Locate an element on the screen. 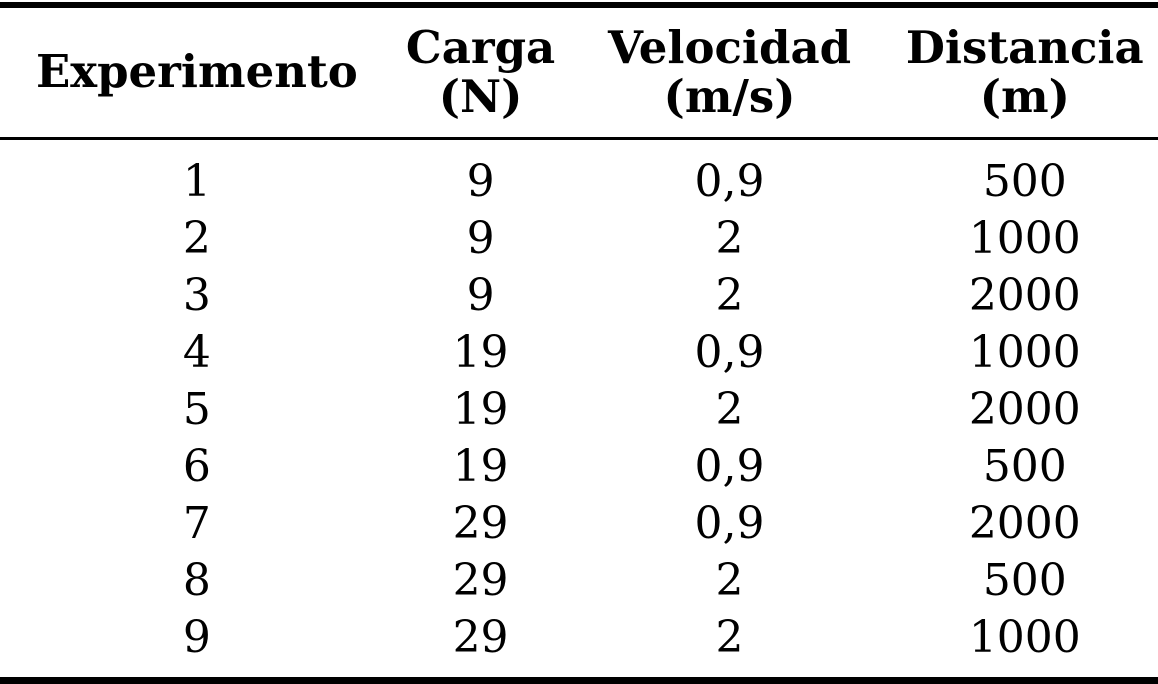  column-label: Distancia is located at coordinates (1024, 47).